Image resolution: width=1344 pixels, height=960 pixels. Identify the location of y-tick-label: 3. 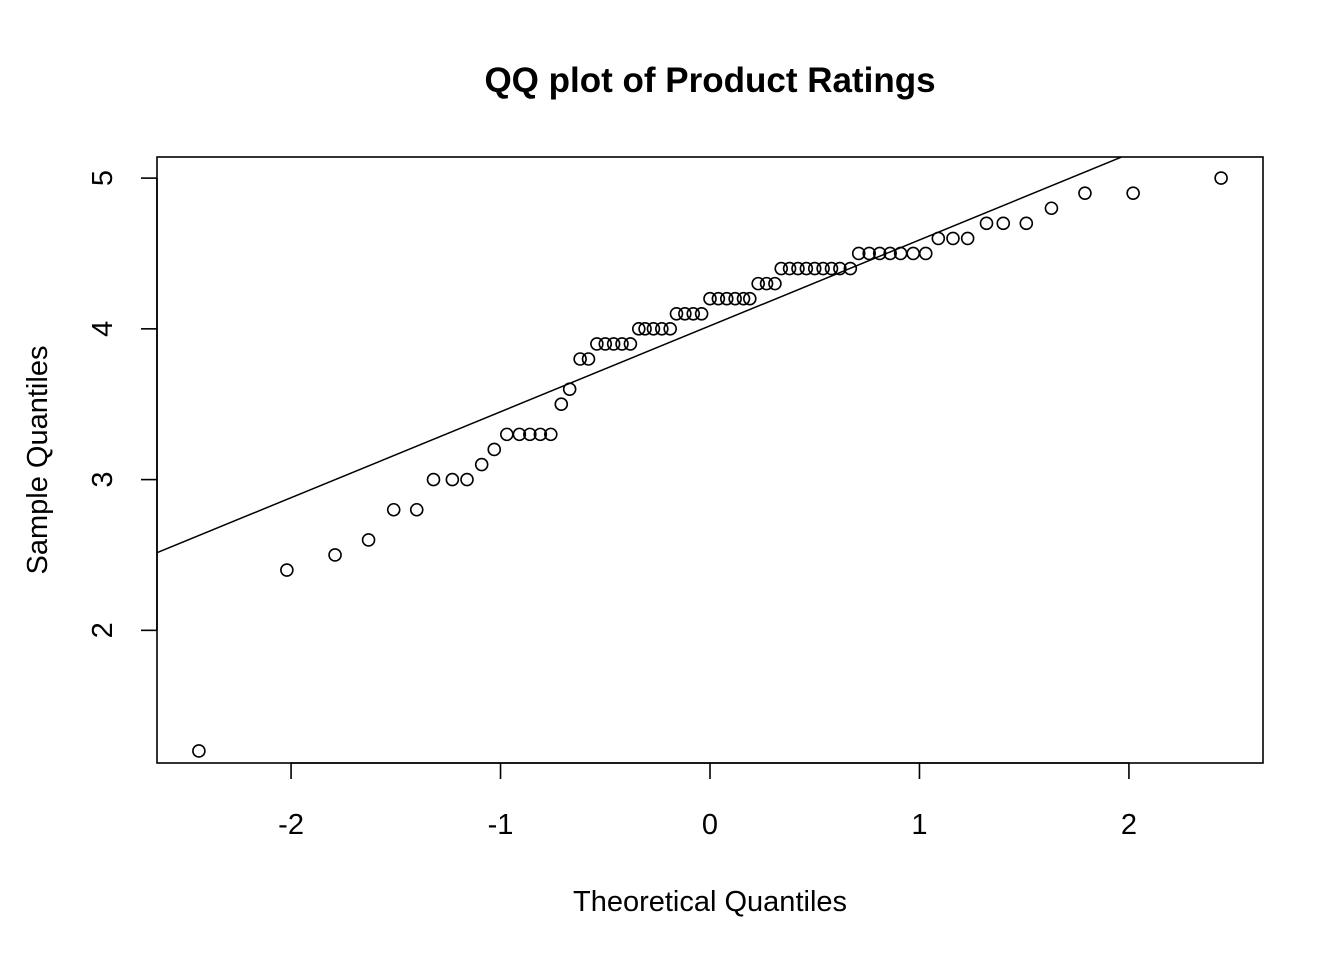
(103, 480).